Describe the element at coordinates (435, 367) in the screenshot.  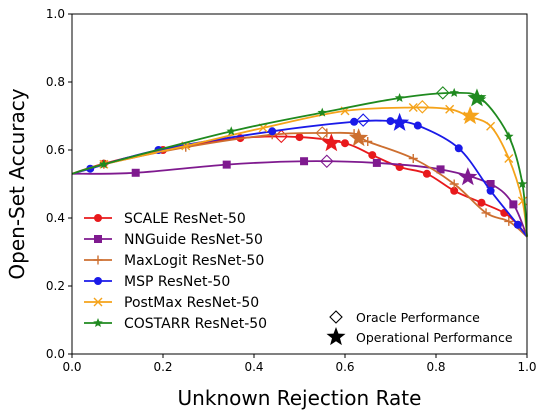
I see `x-tick-label: 0.8` at that location.